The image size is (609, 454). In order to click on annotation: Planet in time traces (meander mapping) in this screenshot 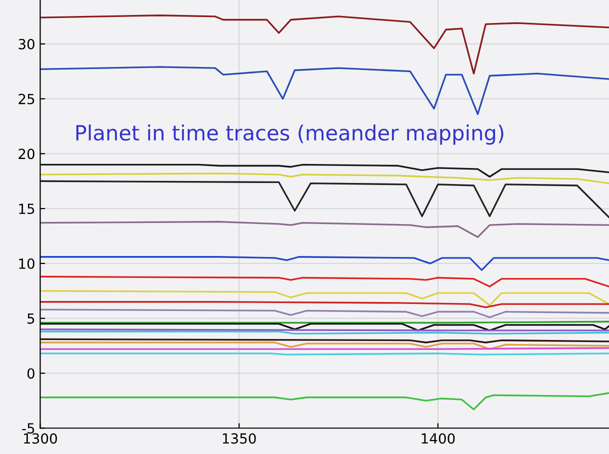, I will do `click(290, 134)`.